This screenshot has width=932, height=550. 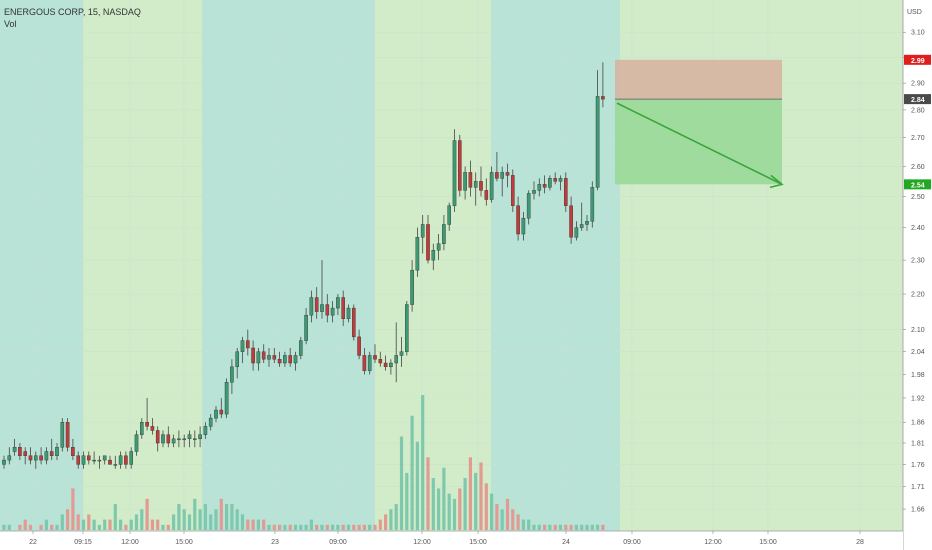 What do you see at coordinates (914, 12) in the screenshot?
I see `currency-label: USD` at bounding box center [914, 12].